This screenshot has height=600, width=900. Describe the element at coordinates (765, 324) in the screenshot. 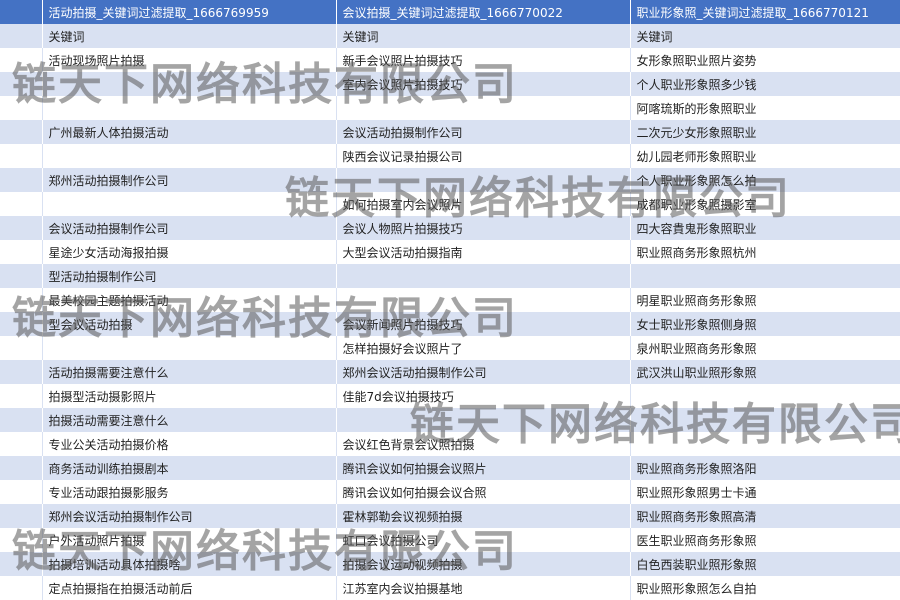

I see `cell: 女士职业形象照侧身照` at that location.